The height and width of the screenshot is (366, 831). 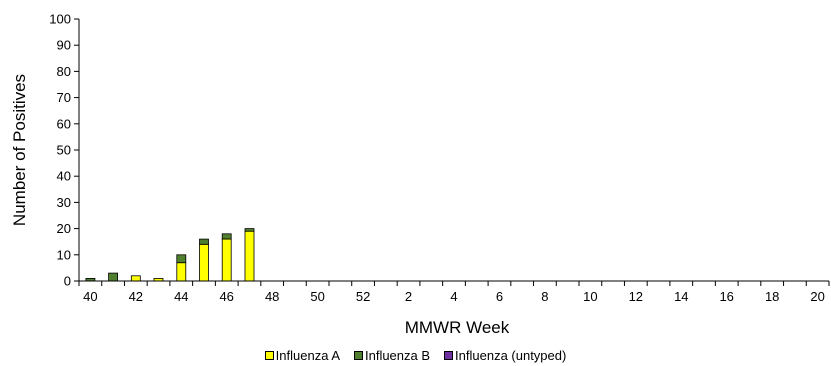 What do you see at coordinates (269, 355) in the screenshot?
I see `legend-swatch-influenza-a` at bounding box center [269, 355].